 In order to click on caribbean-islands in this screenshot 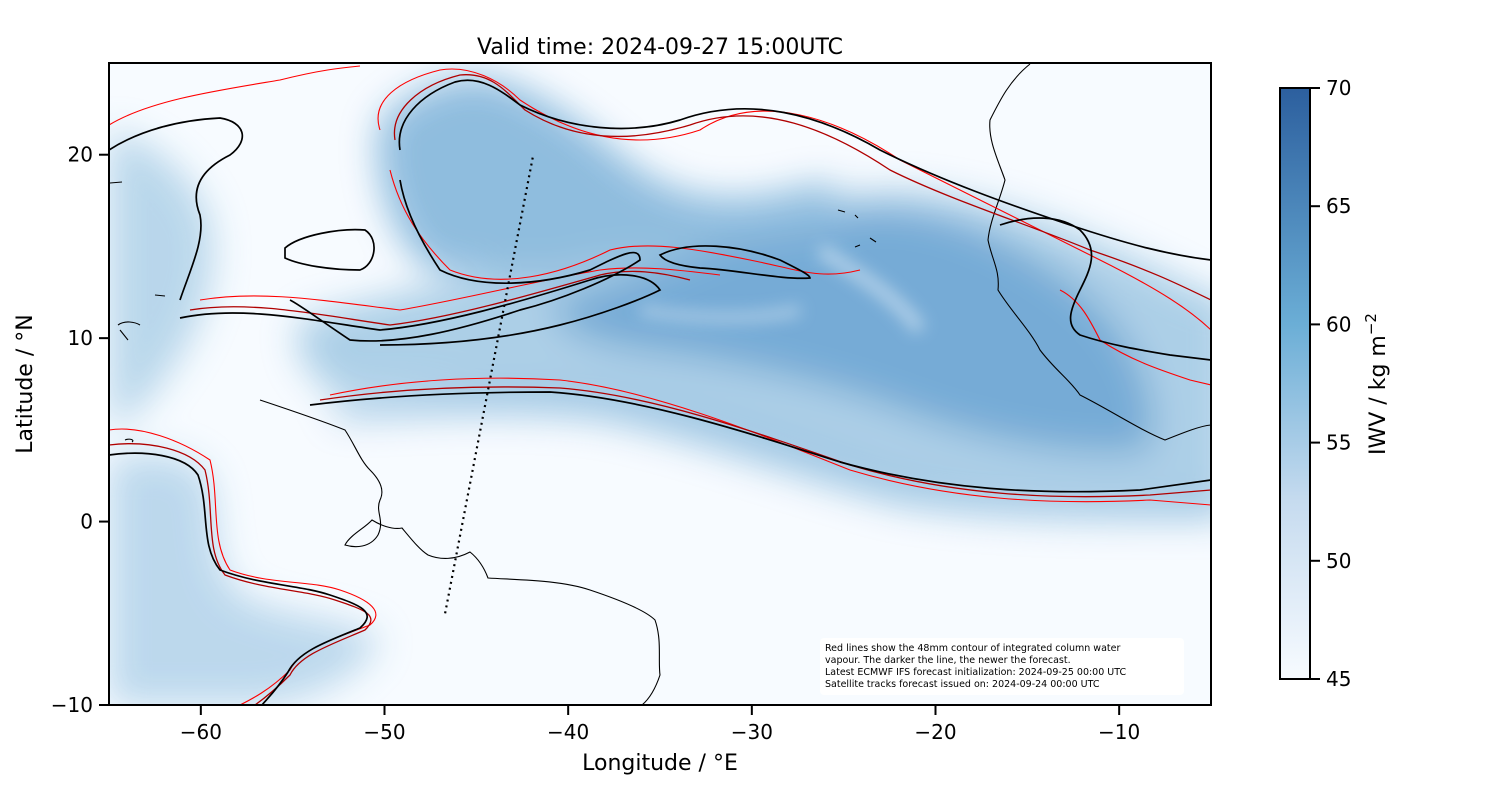, I will do `click(137, 312)`.